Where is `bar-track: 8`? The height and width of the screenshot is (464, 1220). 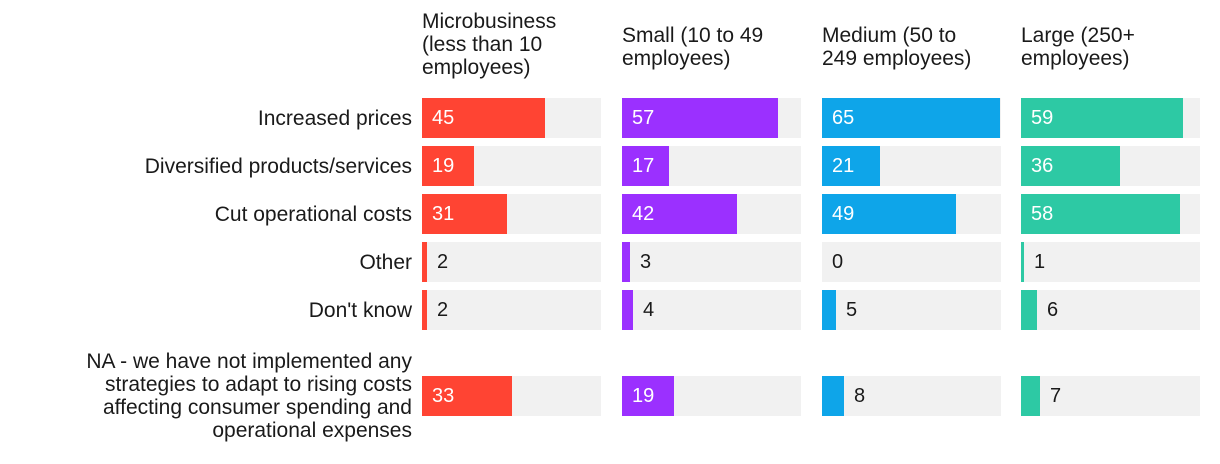
bar-track: 8 is located at coordinates (911, 396).